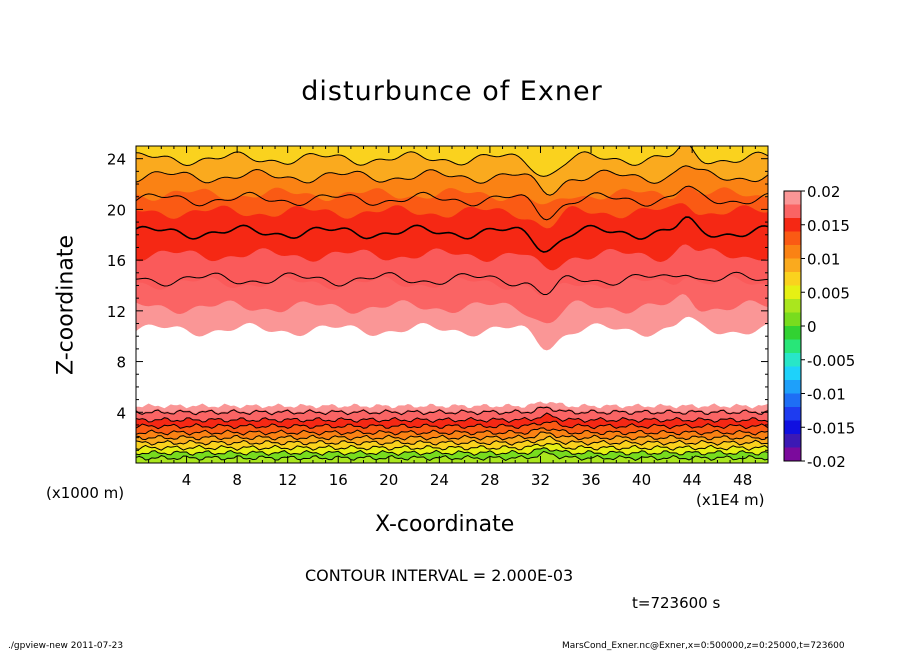  What do you see at coordinates (116, 160) in the screenshot?
I see `y-tick-label: 24` at bounding box center [116, 160].